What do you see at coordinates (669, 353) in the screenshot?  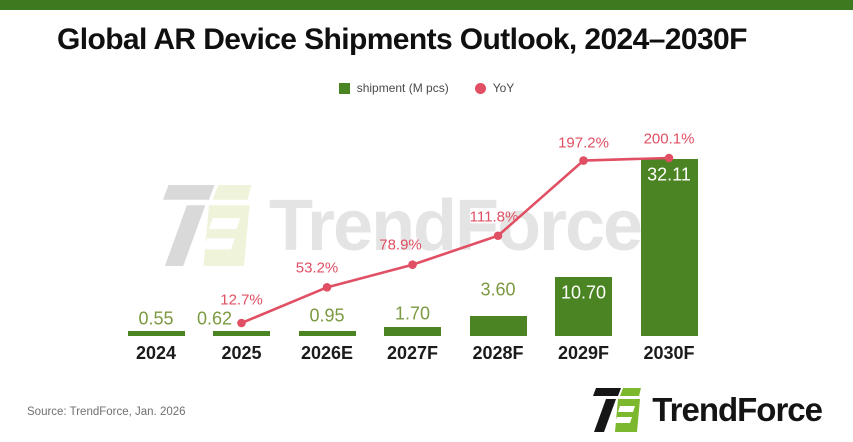 I see `x-axis-label-2030F: 2030F` at bounding box center [669, 353].